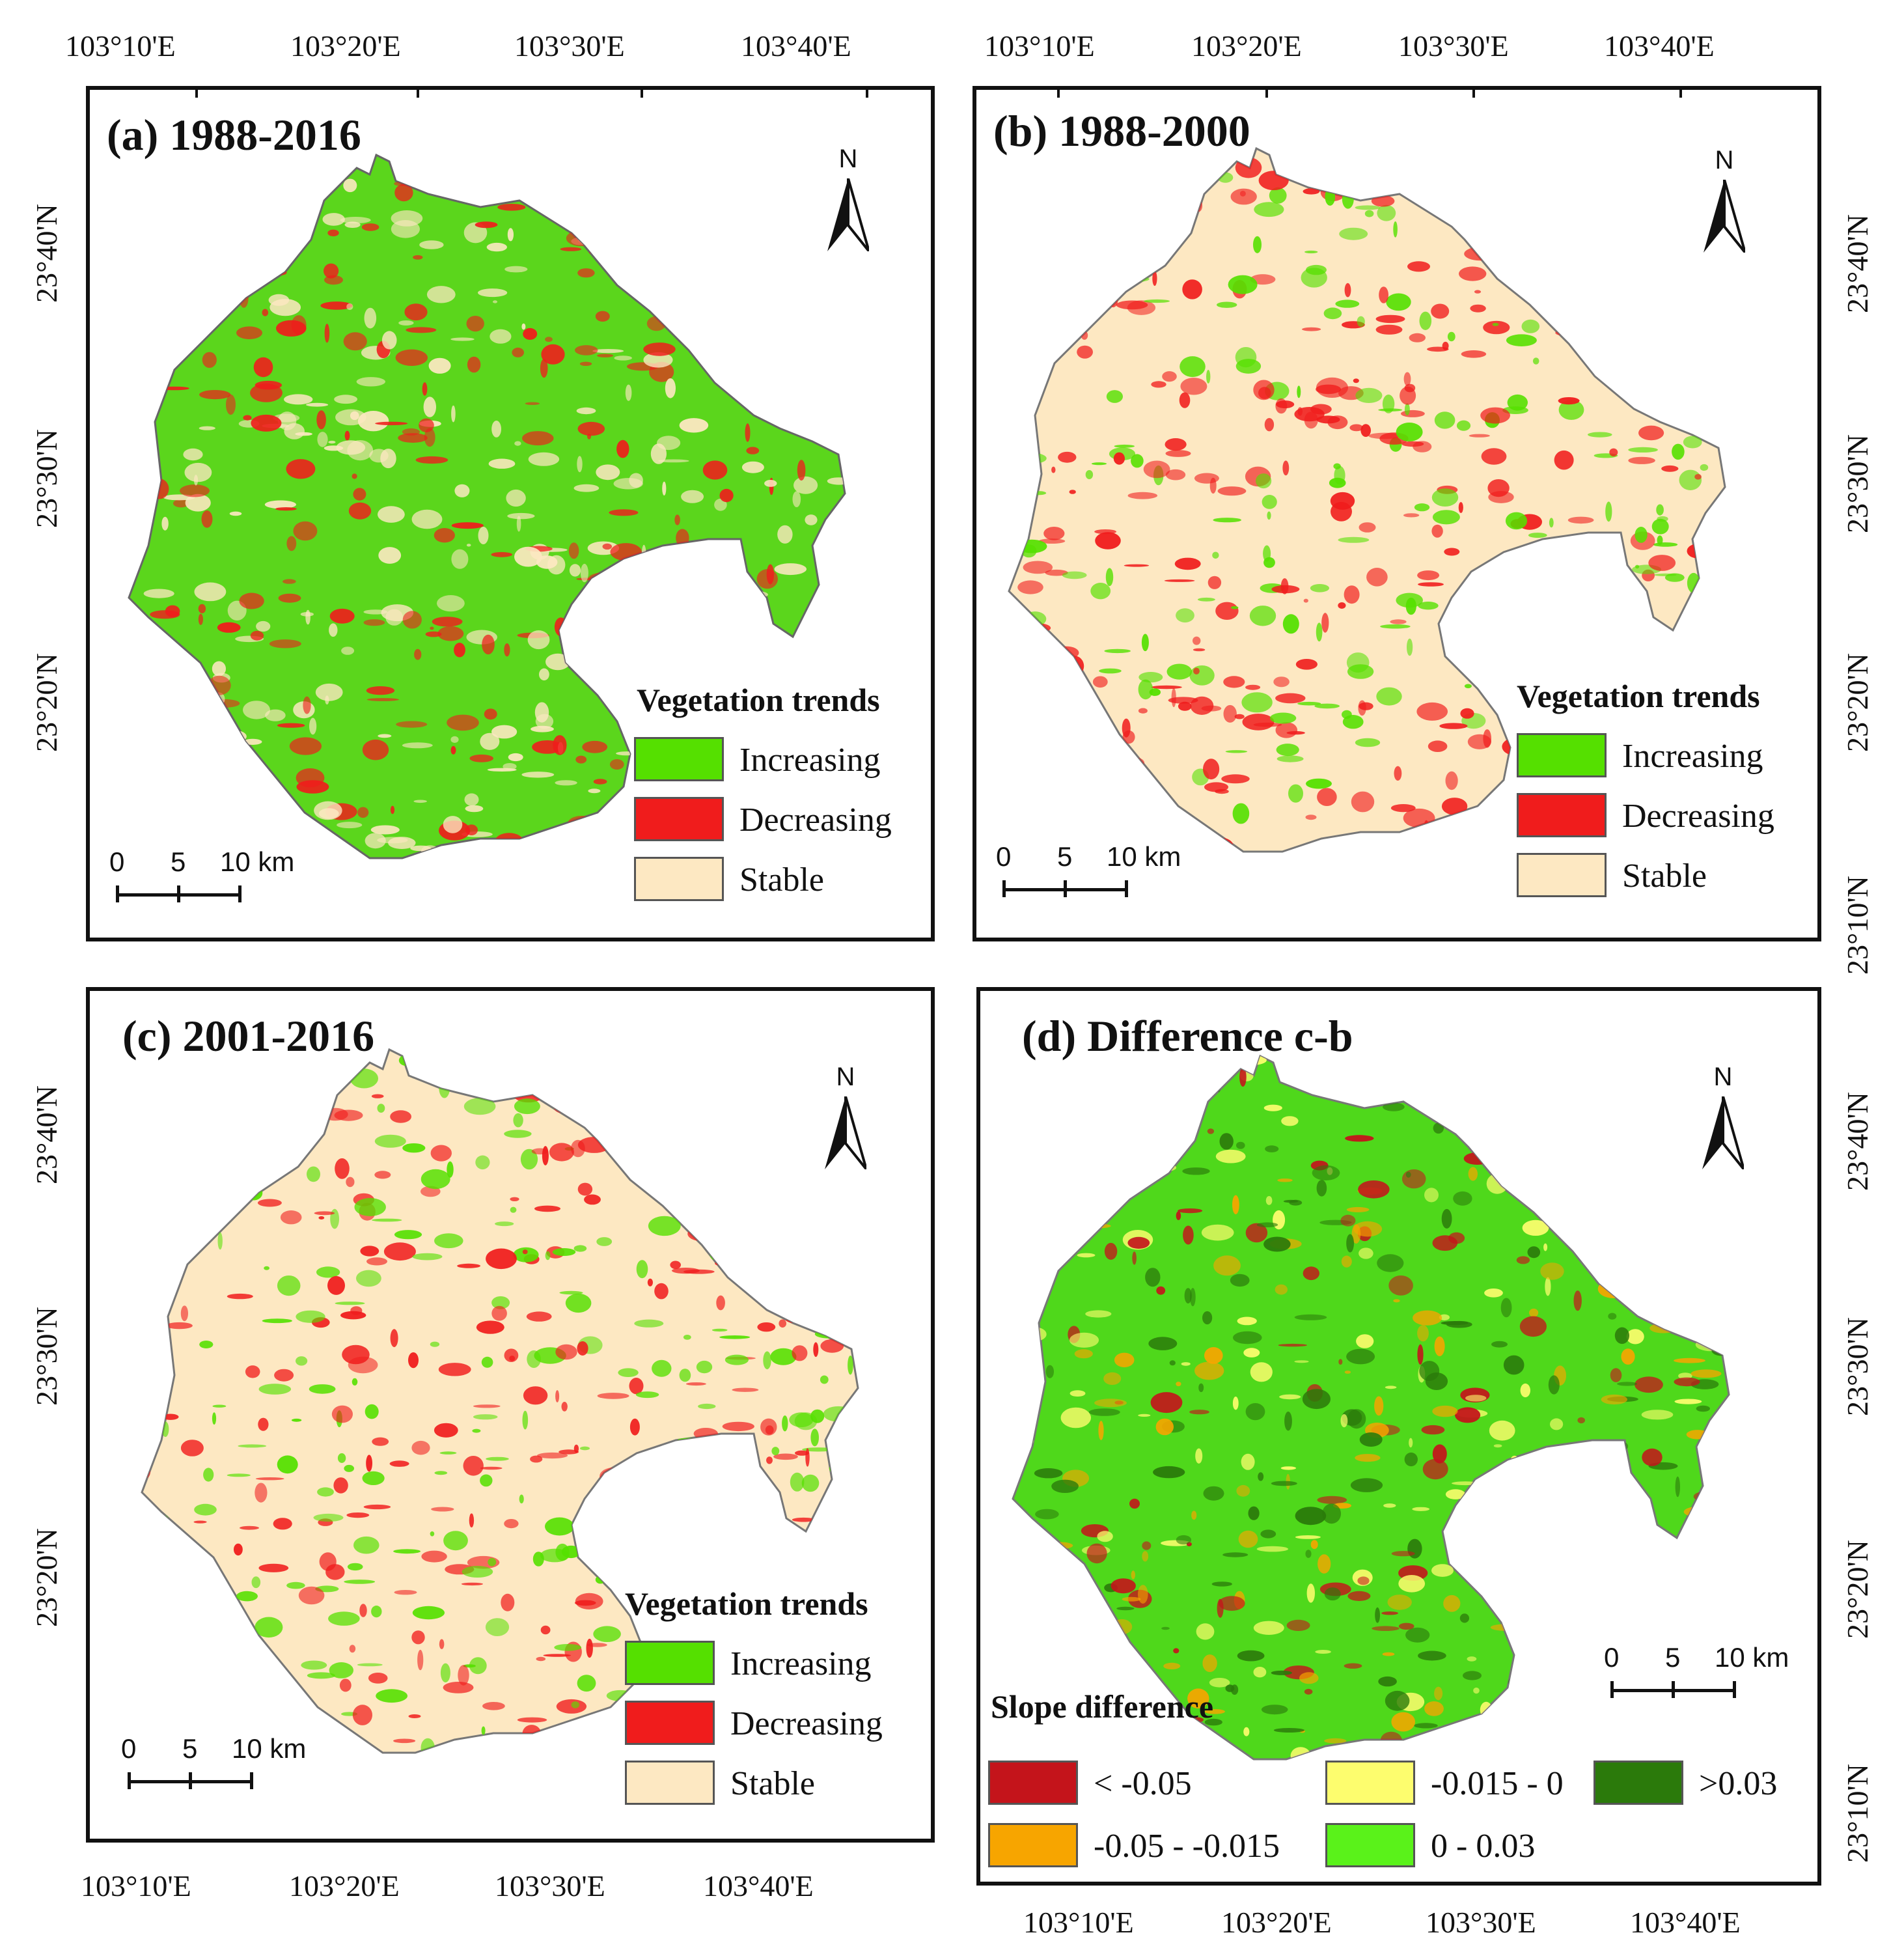  What do you see at coordinates (782, 879) in the screenshot?
I see `legend-label-stable: Stable` at bounding box center [782, 879].